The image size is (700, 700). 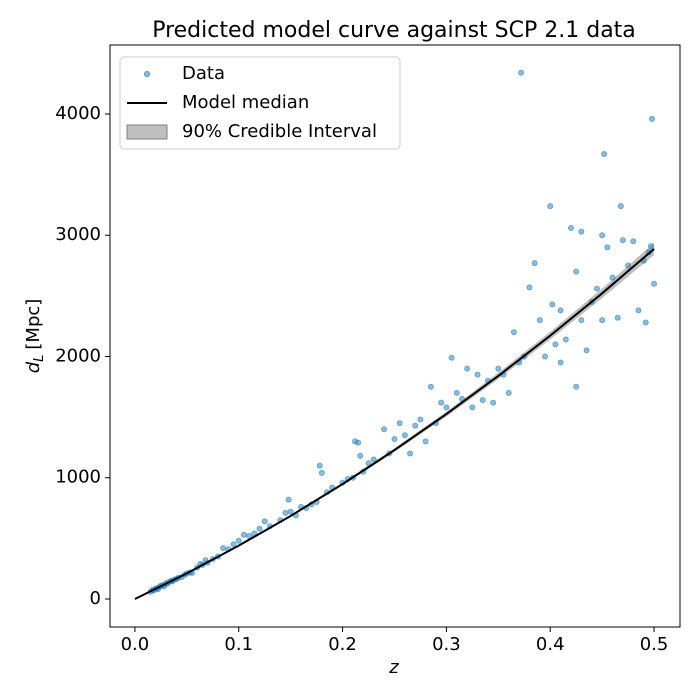 What do you see at coordinates (78, 234) in the screenshot?
I see `y-tick-label: 3000` at bounding box center [78, 234].